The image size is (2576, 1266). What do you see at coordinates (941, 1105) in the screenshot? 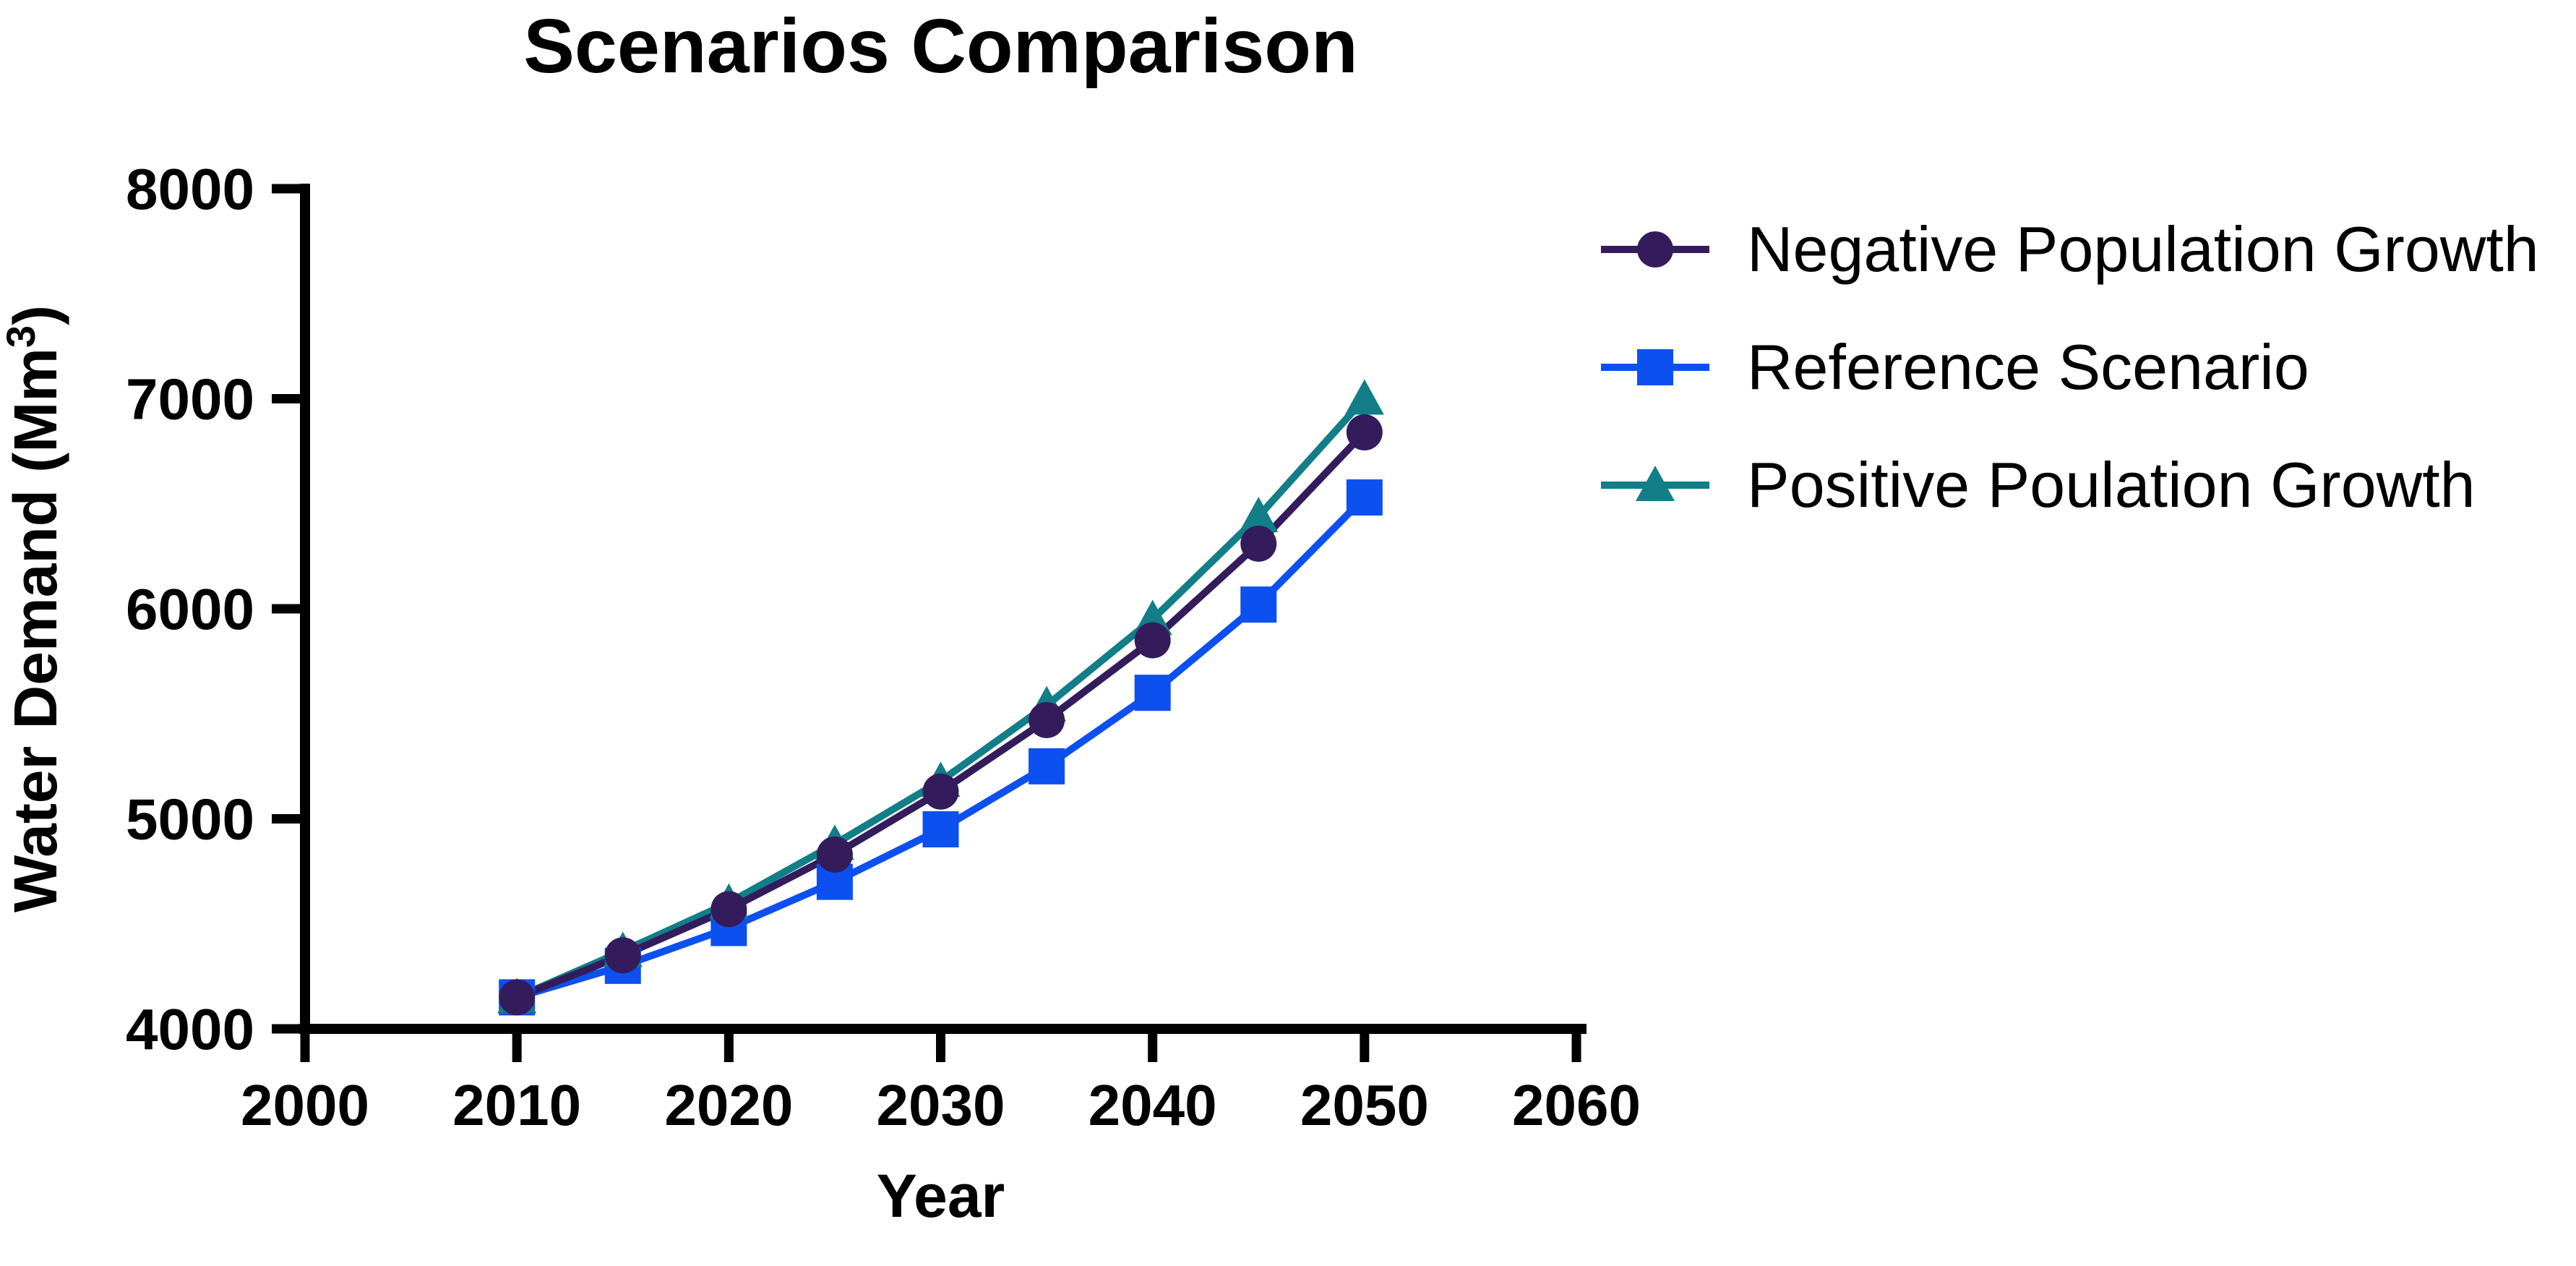
I see `x-tick-label: 2030` at bounding box center [941, 1105].